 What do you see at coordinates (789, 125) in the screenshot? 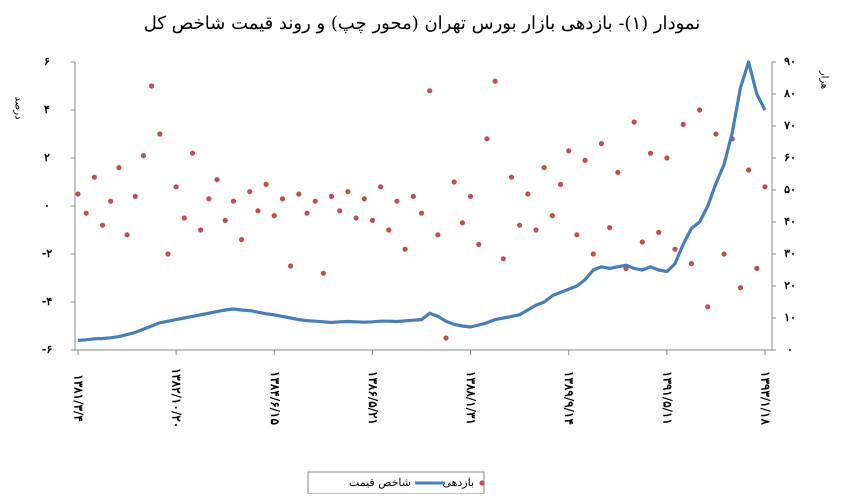
I see `y2-tick-label: ۷۰` at bounding box center [789, 125].